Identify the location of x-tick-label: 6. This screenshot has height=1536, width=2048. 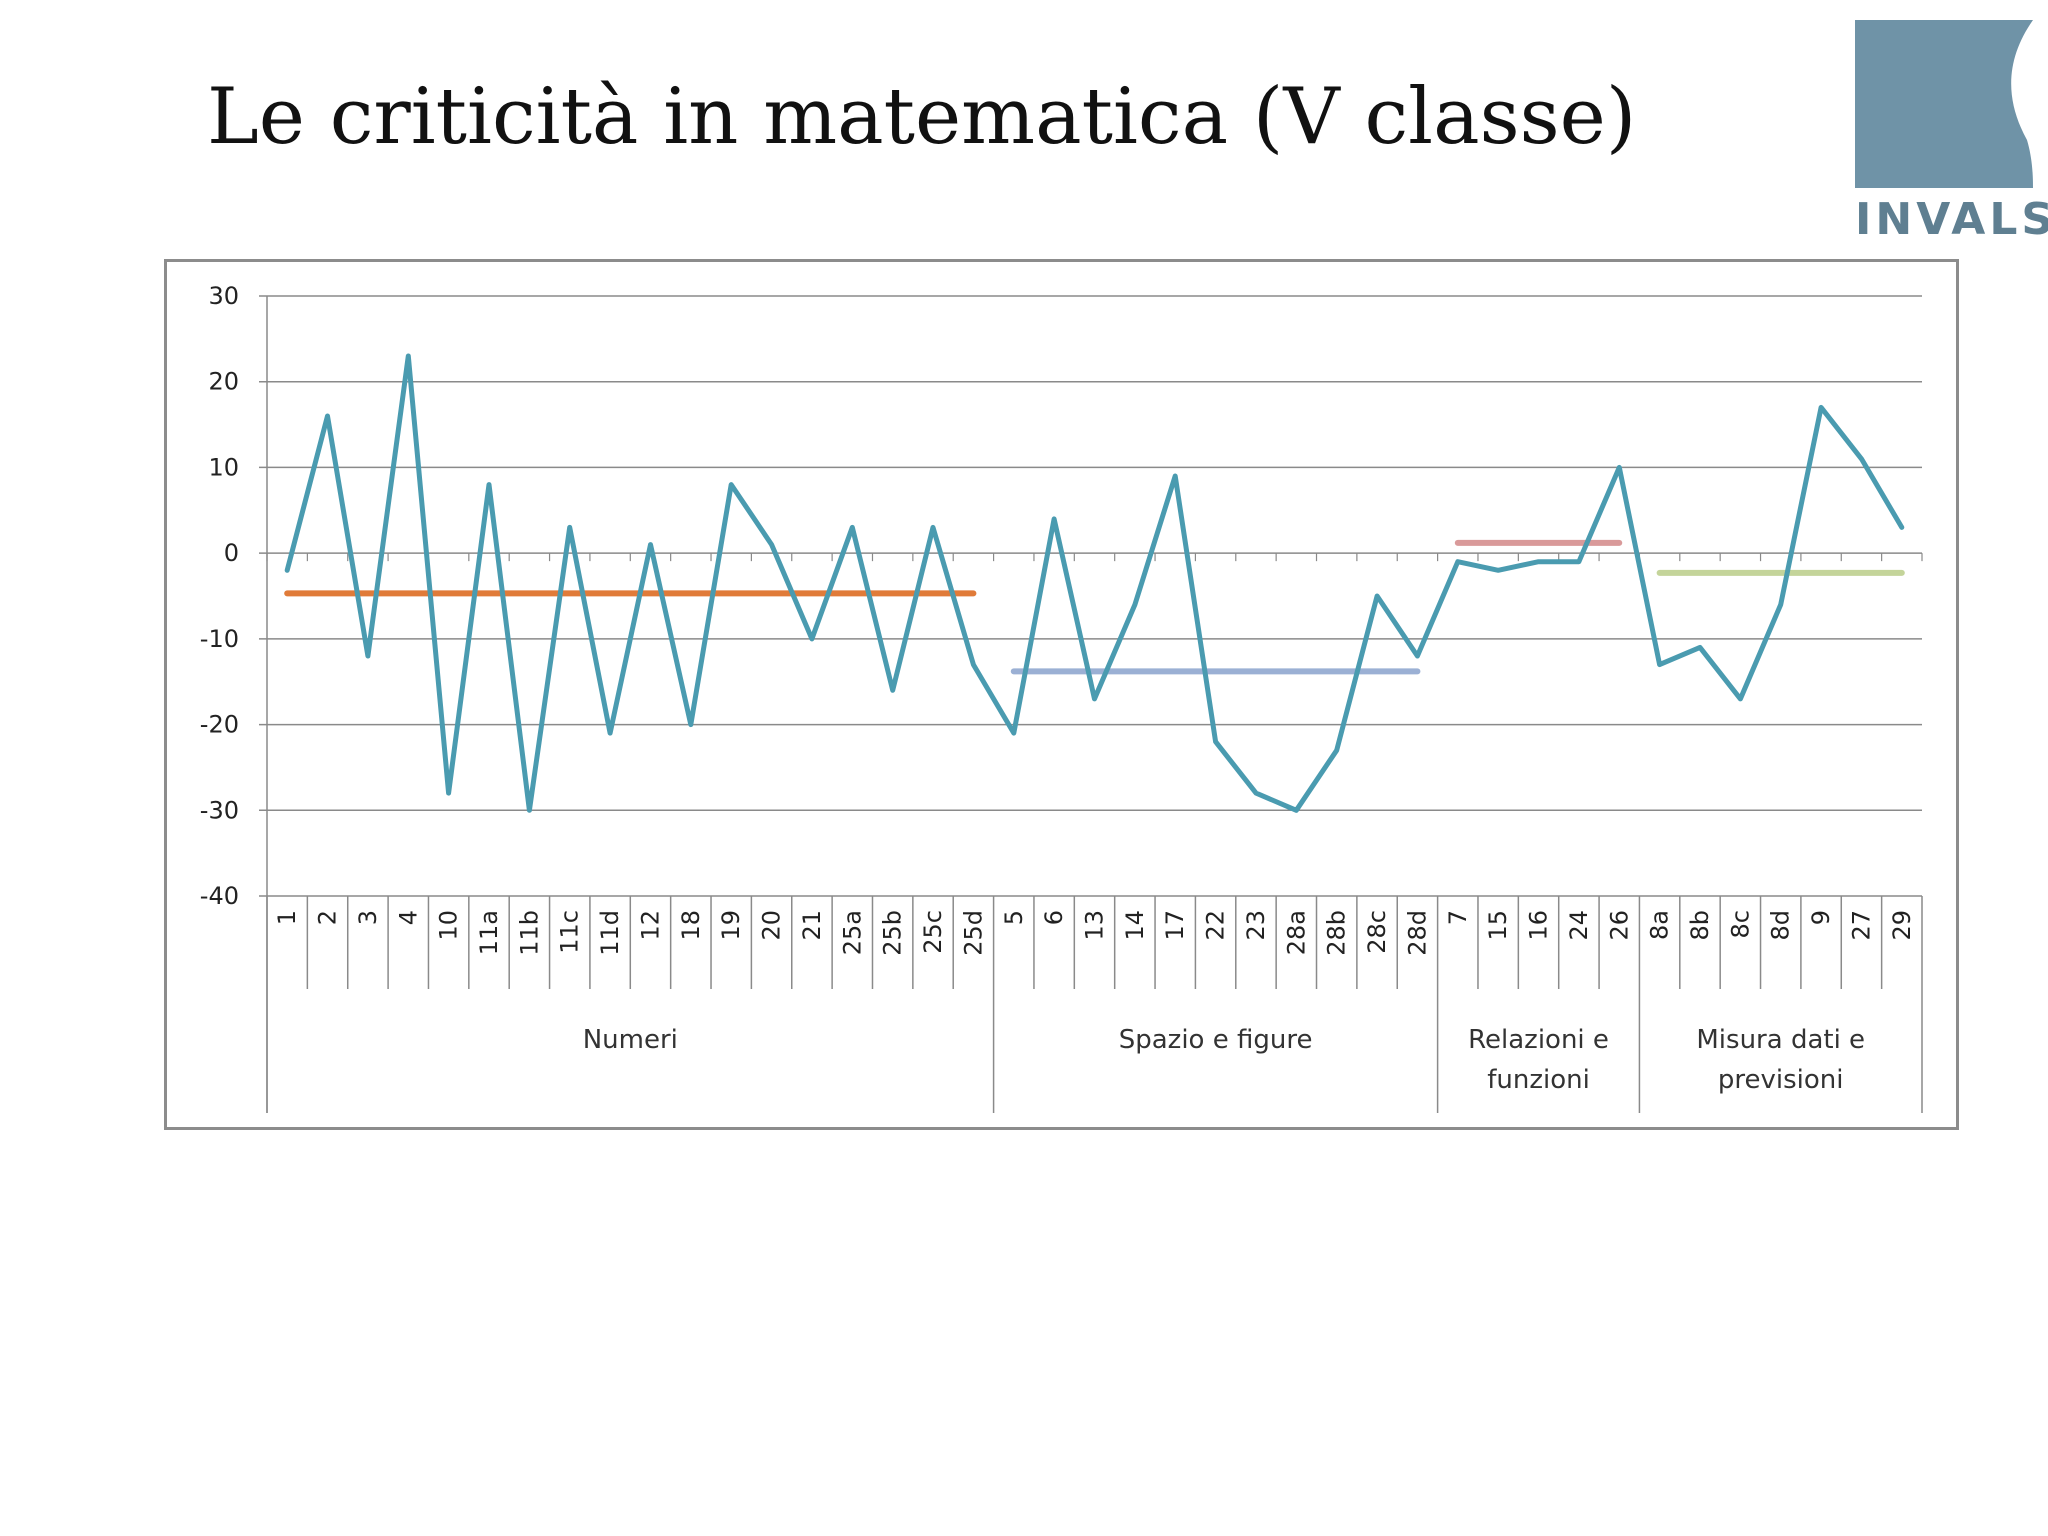
(1054, 917).